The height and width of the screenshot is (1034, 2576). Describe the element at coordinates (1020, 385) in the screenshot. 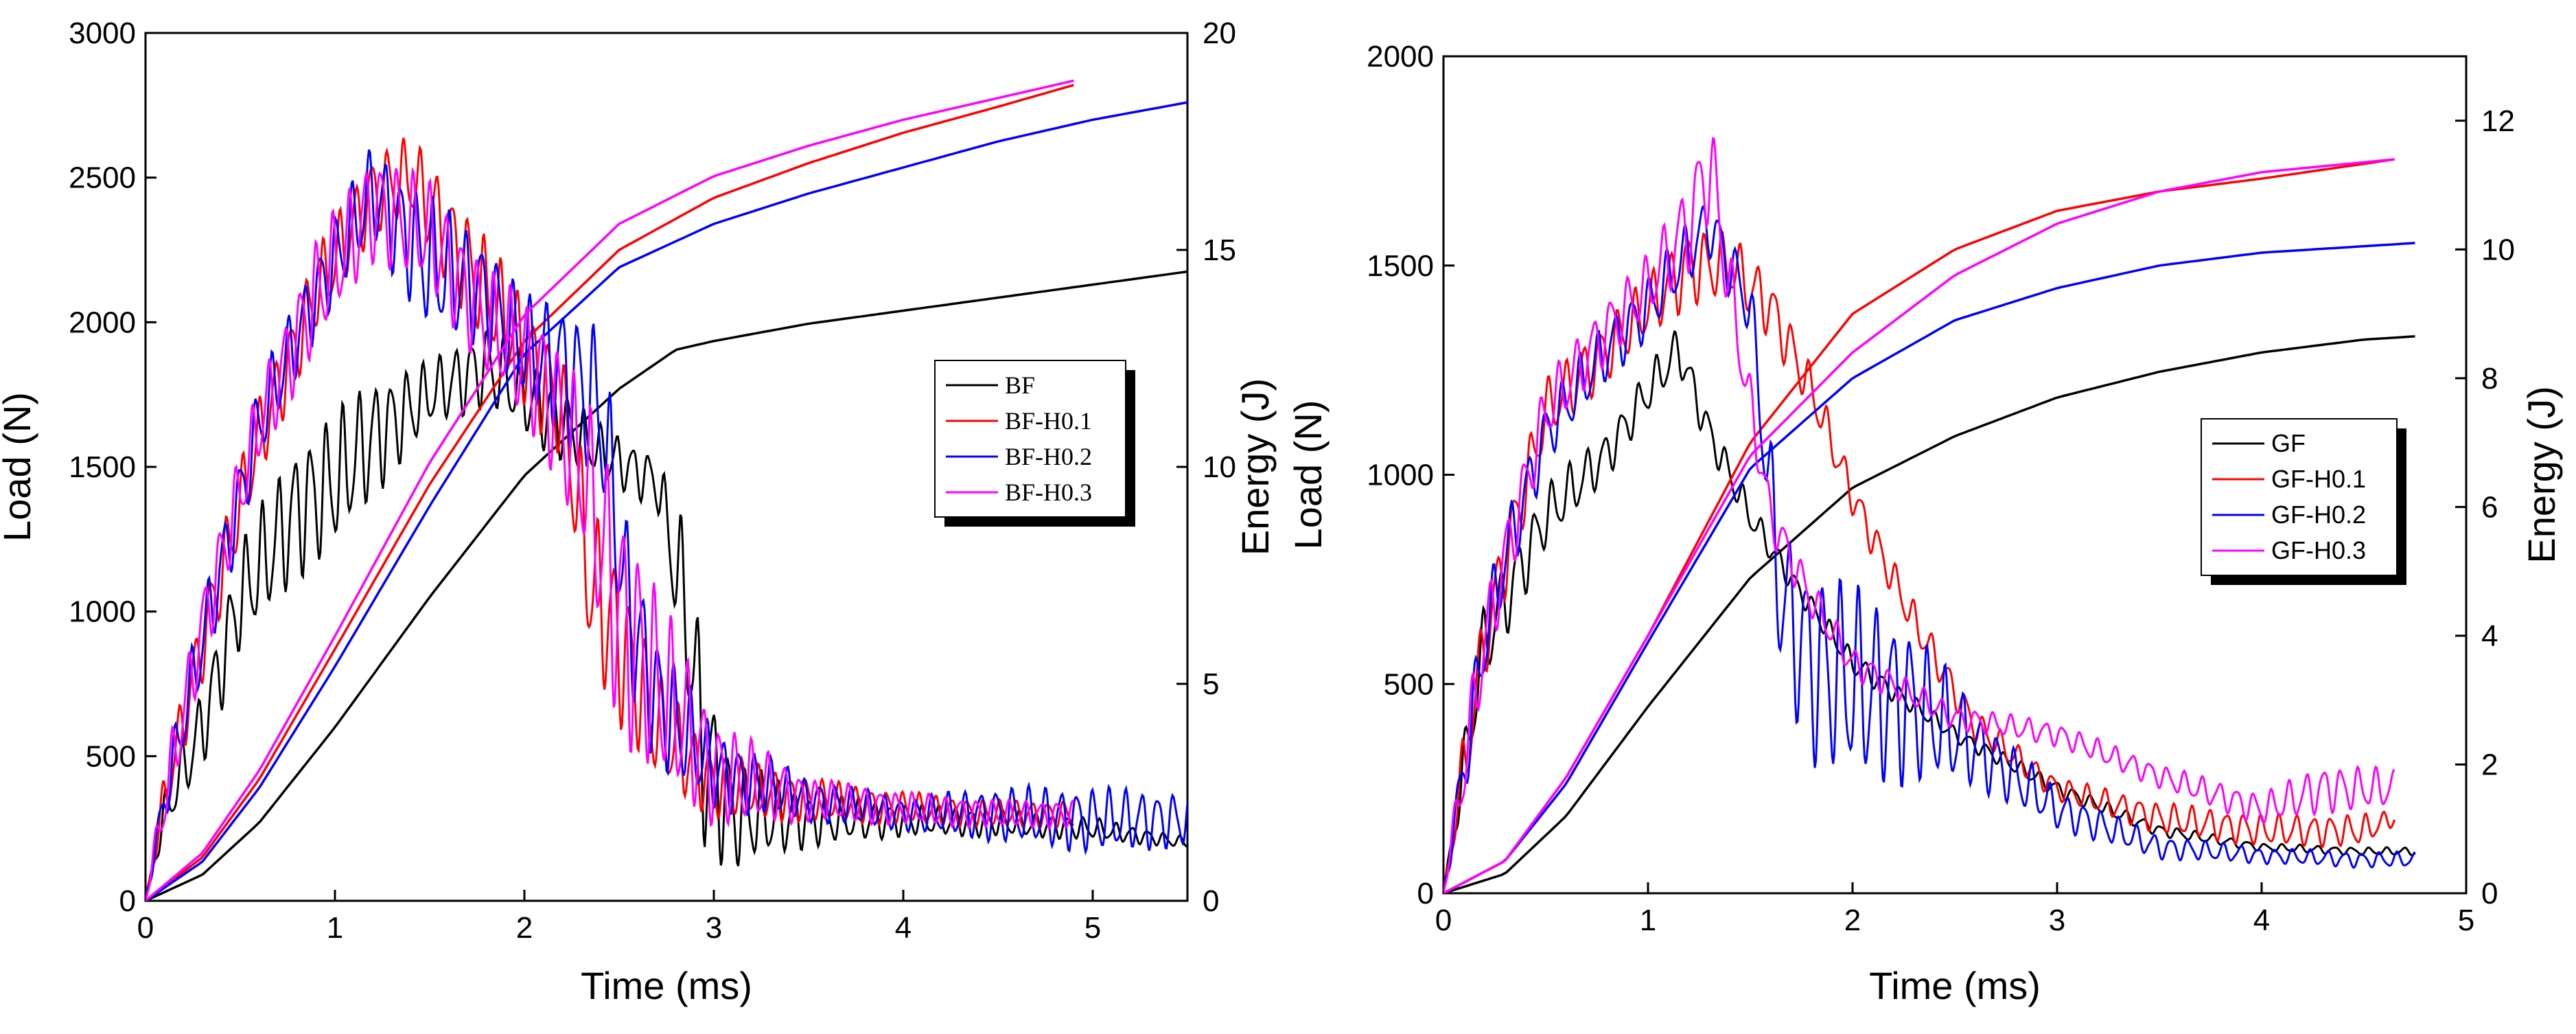

I see `legend-label: BF` at that location.